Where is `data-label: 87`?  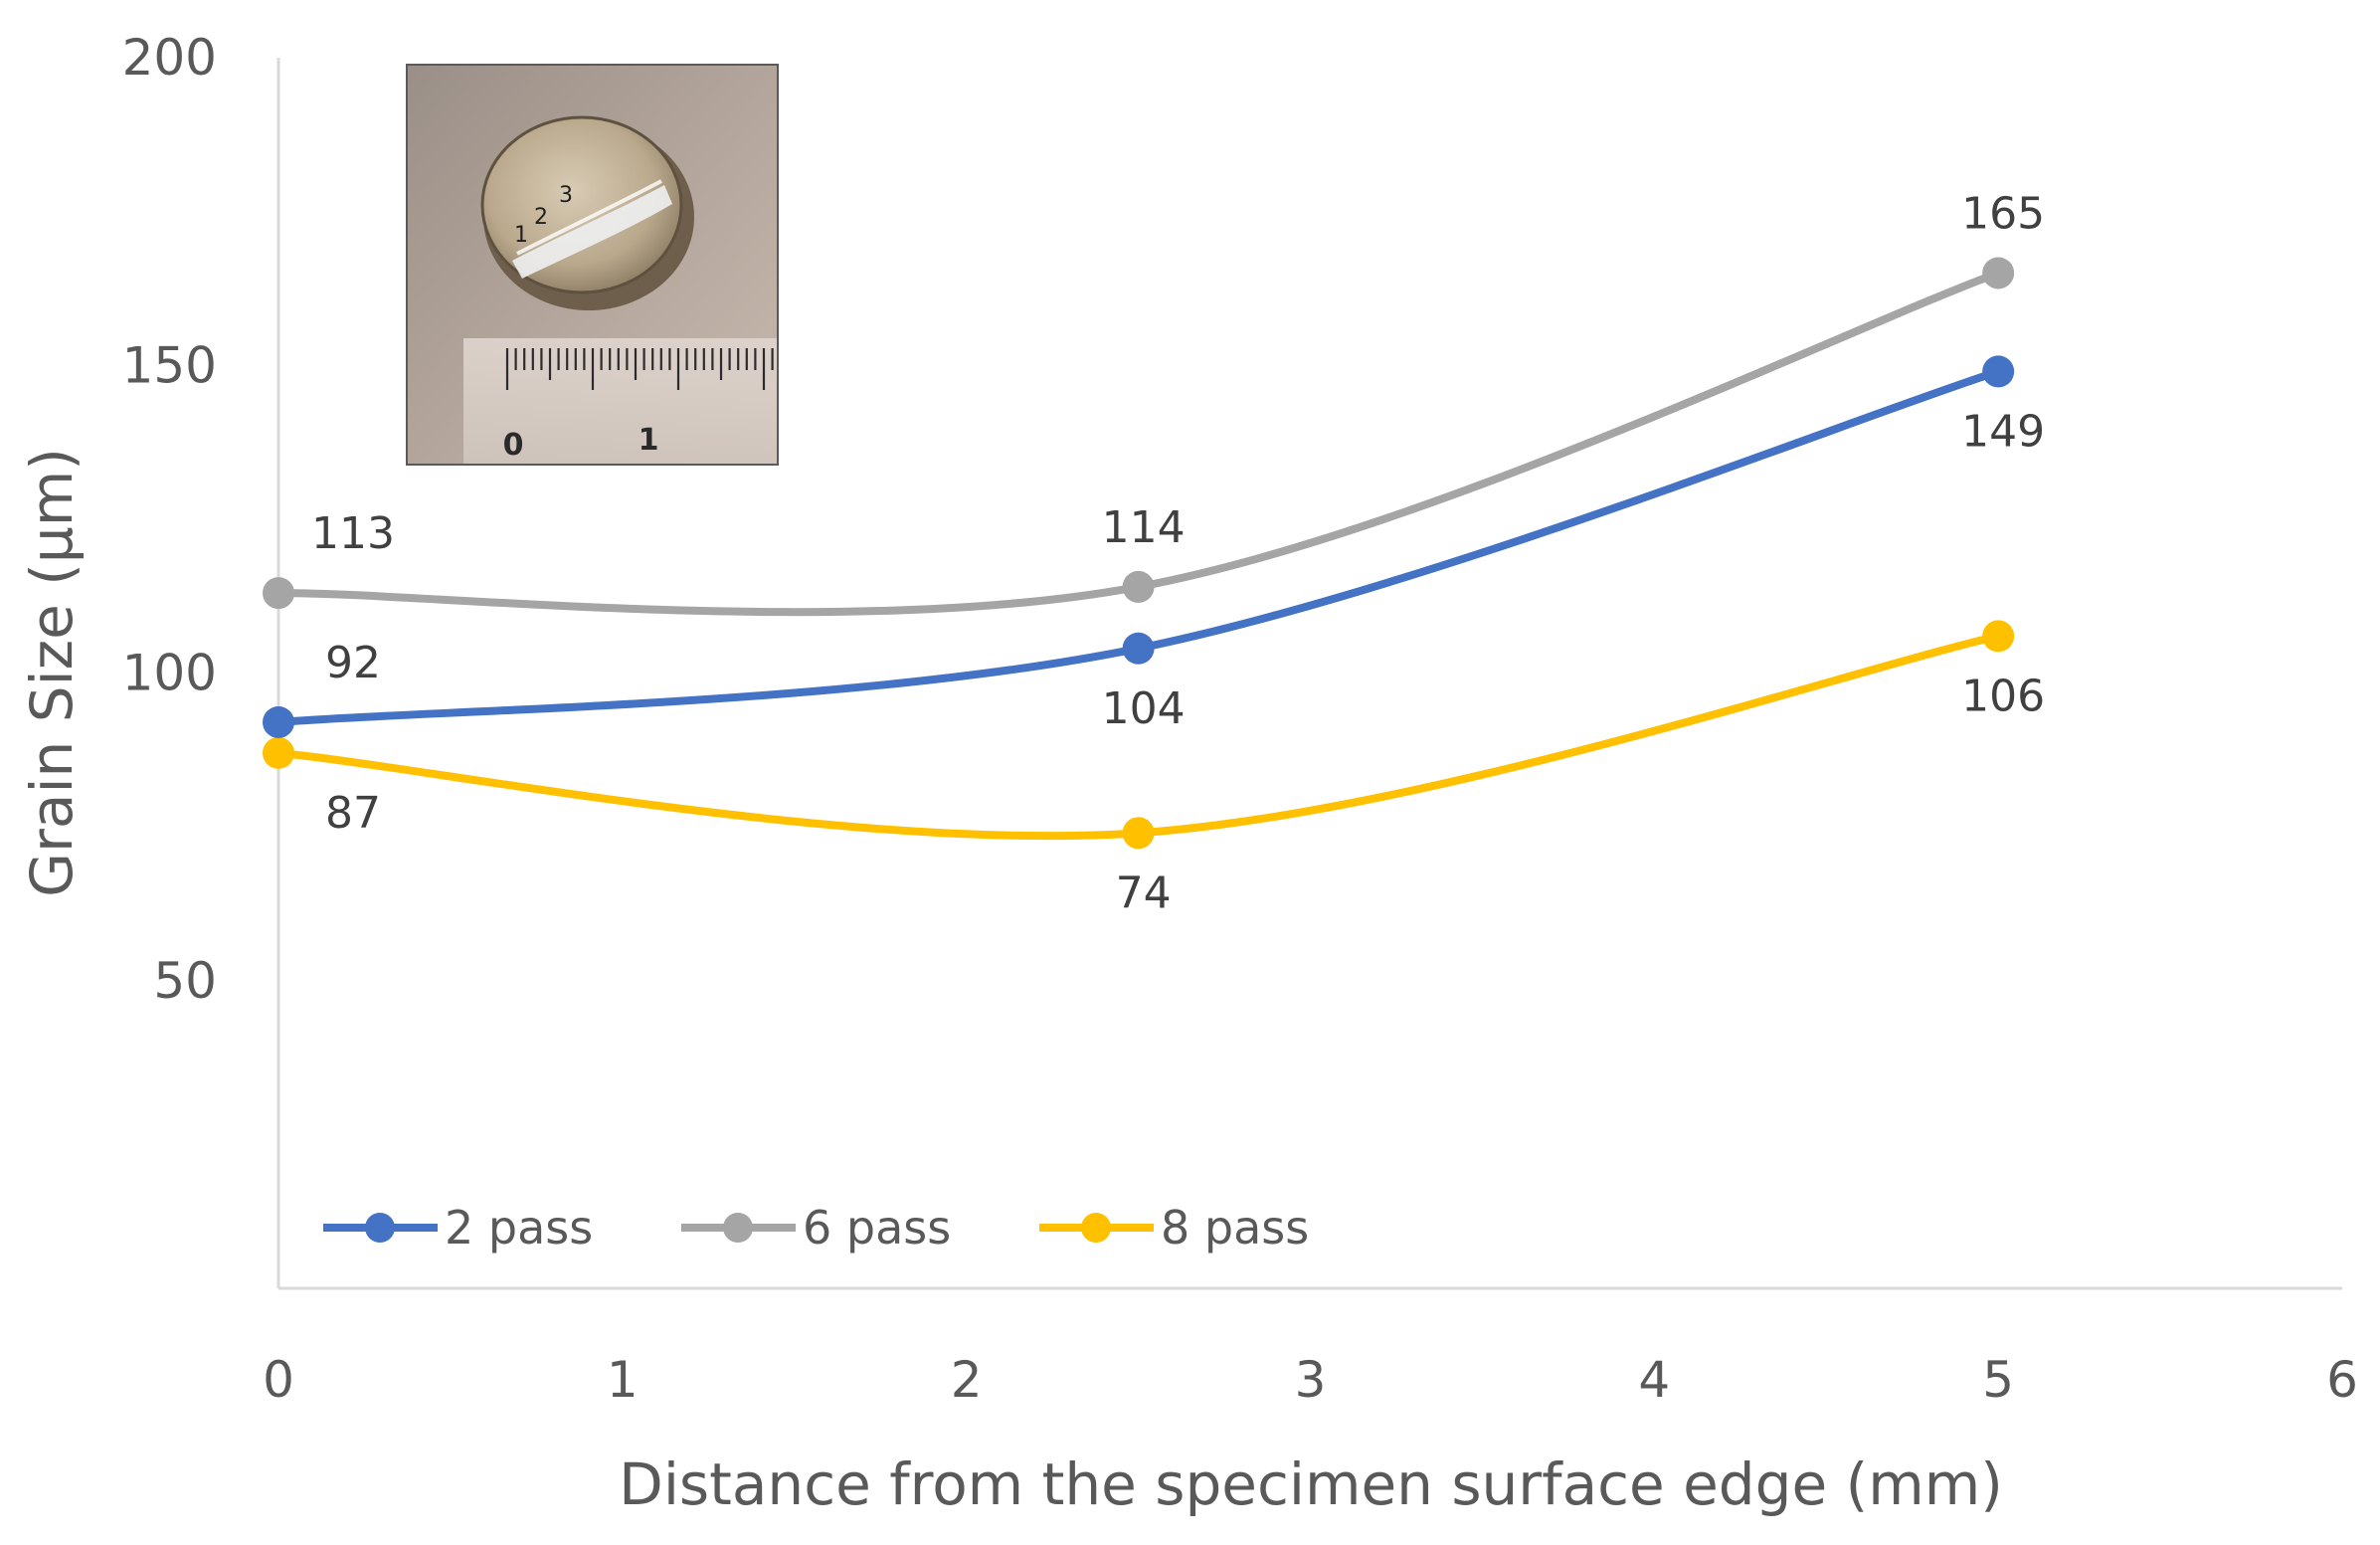
data-label: 87 is located at coordinates (353, 813).